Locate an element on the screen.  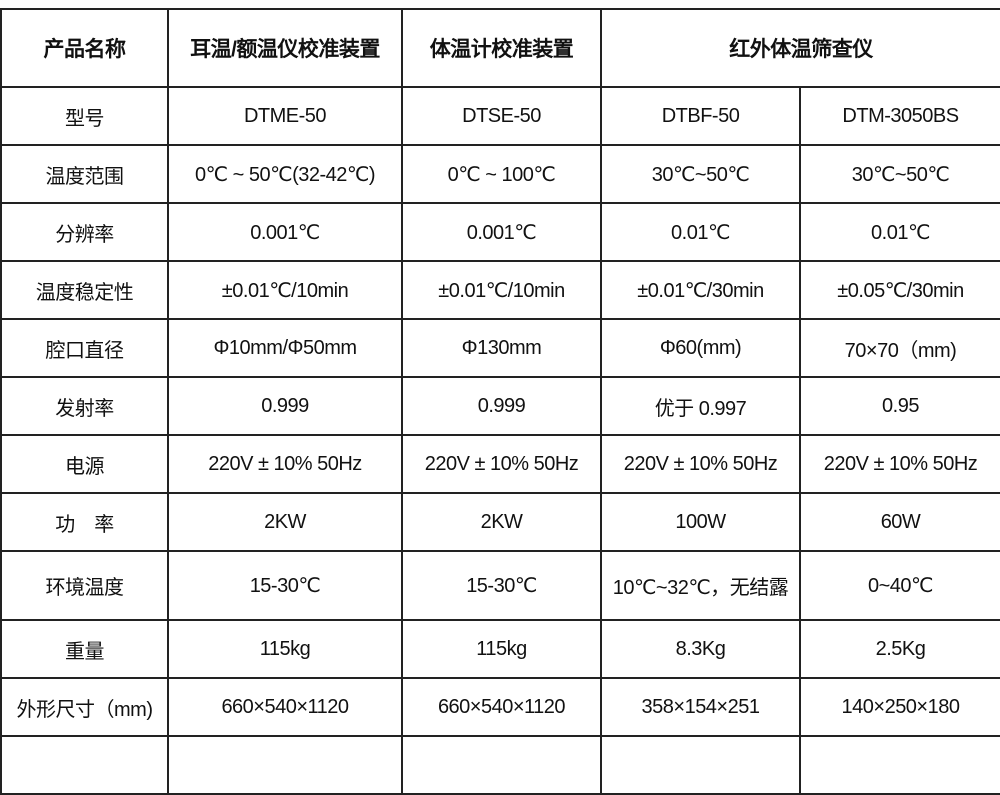
table-row: 重量 115kg 115kg 8.3Kg 2.5Kg is located at coordinates (500, 649).